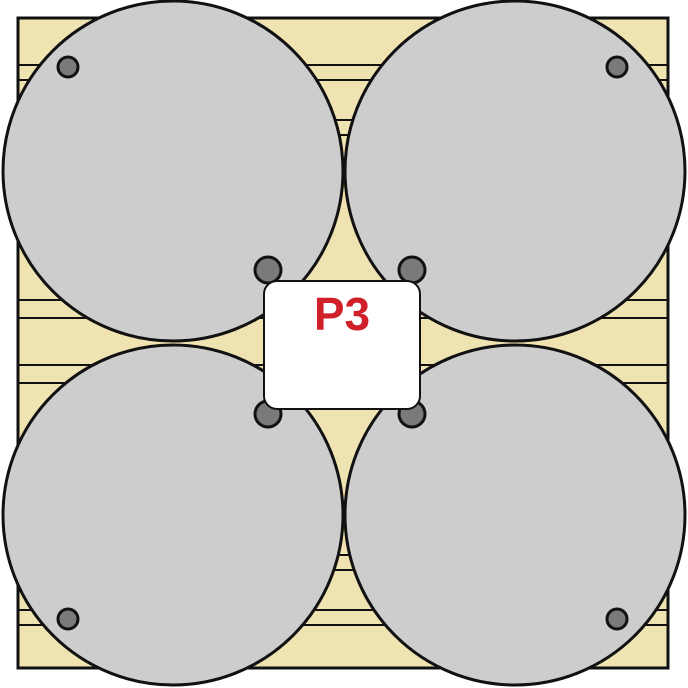 This screenshot has height=688, width=688. I want to click on pallet-label-card: P3, so click(342, 345).